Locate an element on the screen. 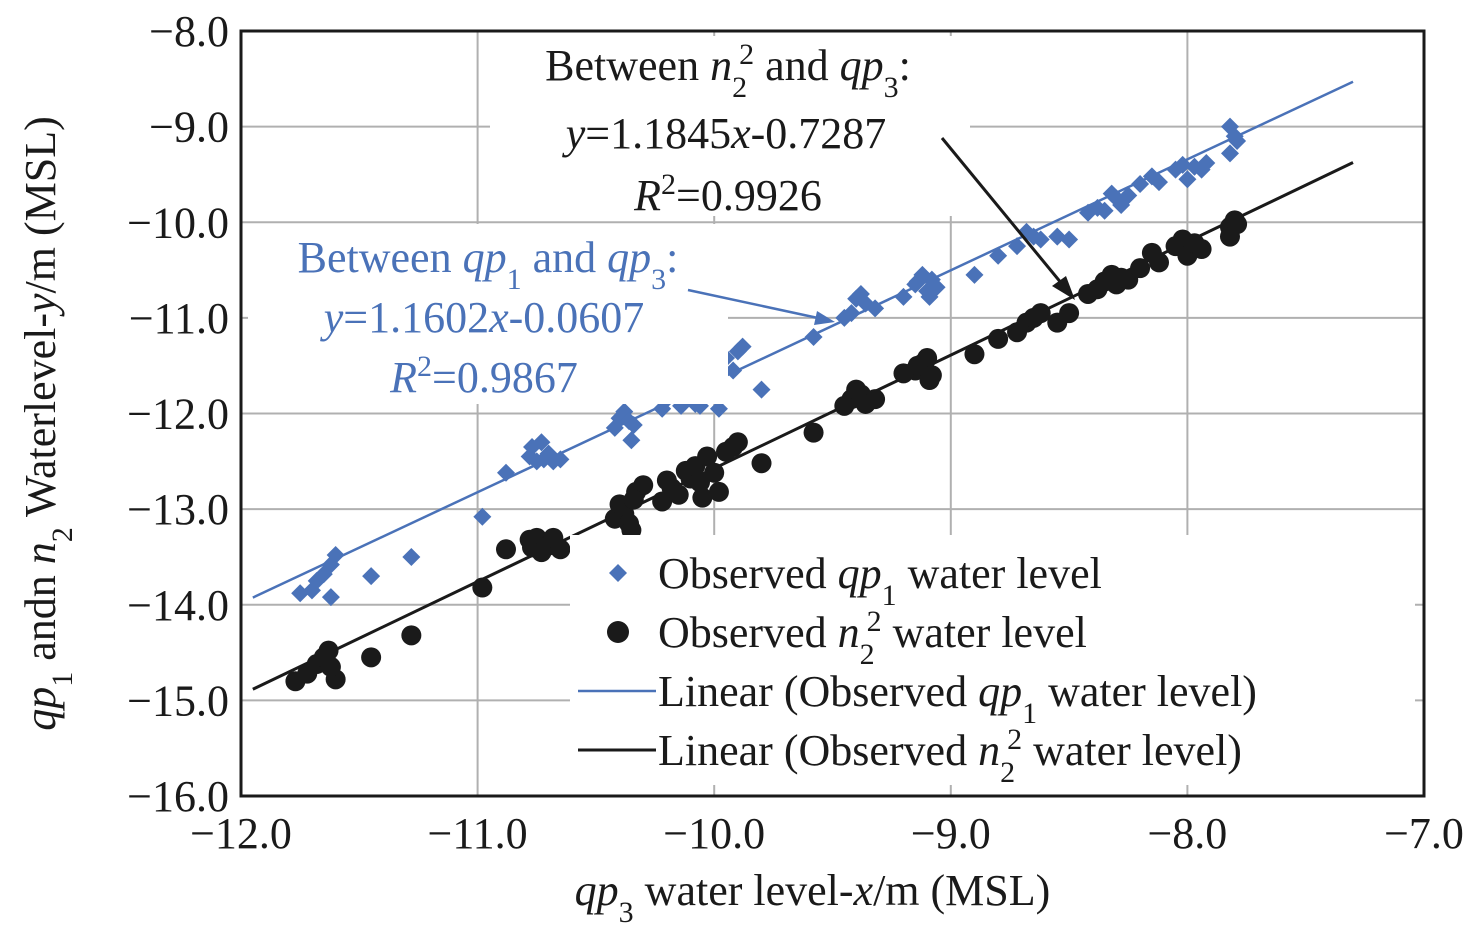  annotation-qp1-title: Between qp1 and qp3: is located at coordinates (488, 264).